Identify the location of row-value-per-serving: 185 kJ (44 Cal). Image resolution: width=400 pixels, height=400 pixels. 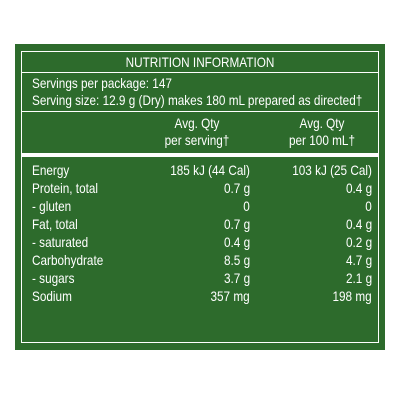
(210, 170).